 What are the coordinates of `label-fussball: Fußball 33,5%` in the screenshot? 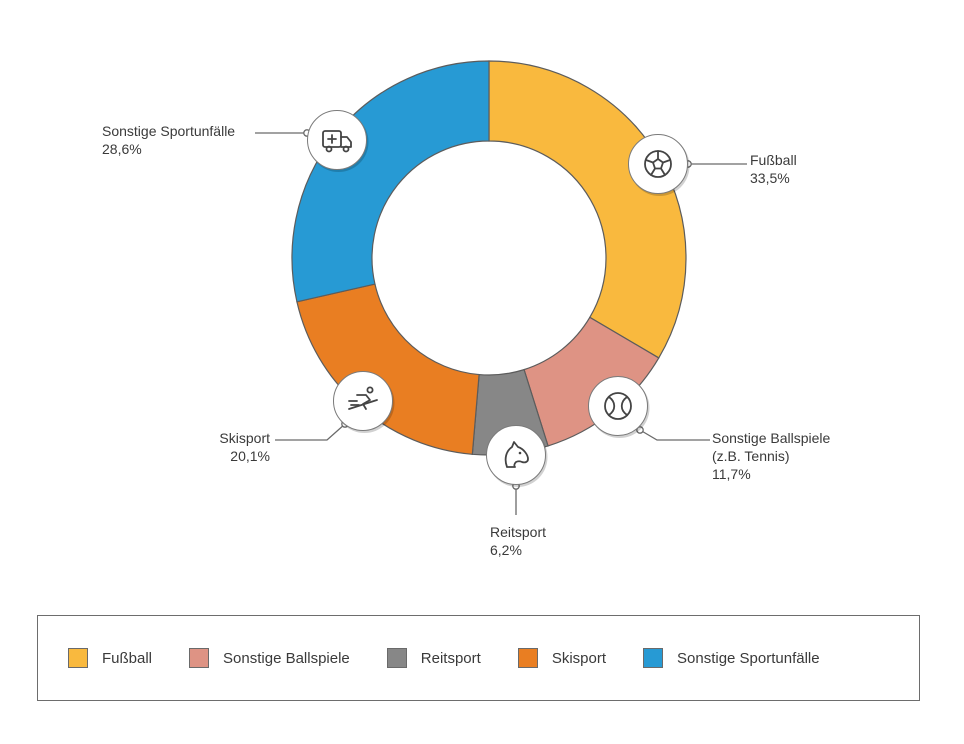 It's located at (773, 169).